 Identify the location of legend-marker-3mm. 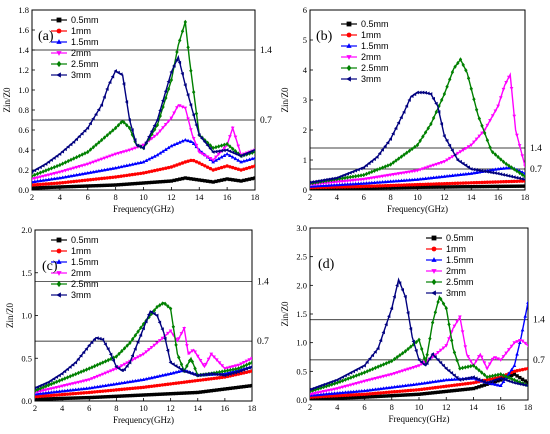
(433, 293).